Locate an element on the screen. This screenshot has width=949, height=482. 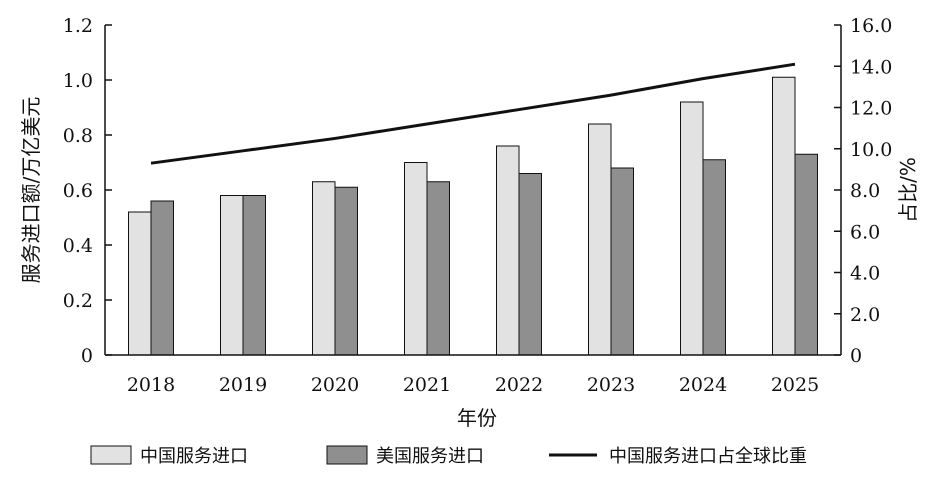
bar-usa-2018 is located at coordinates (162, 278).